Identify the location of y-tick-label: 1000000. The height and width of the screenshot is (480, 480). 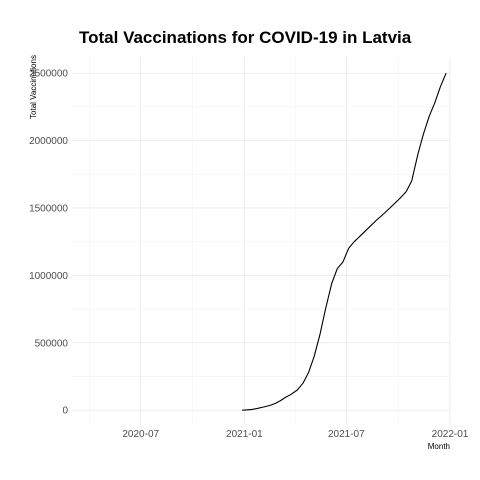
(48, 276).